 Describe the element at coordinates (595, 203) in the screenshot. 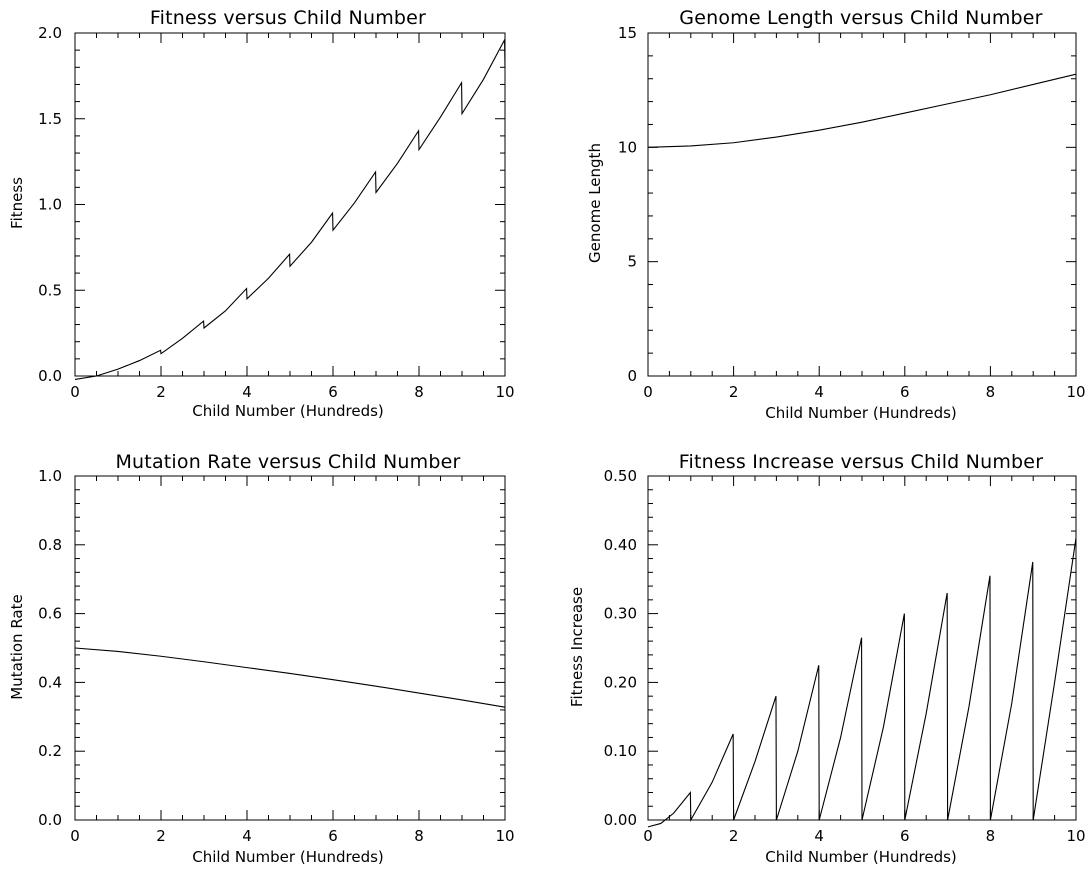

I see `y-axis-label: Genome Length` at that location.